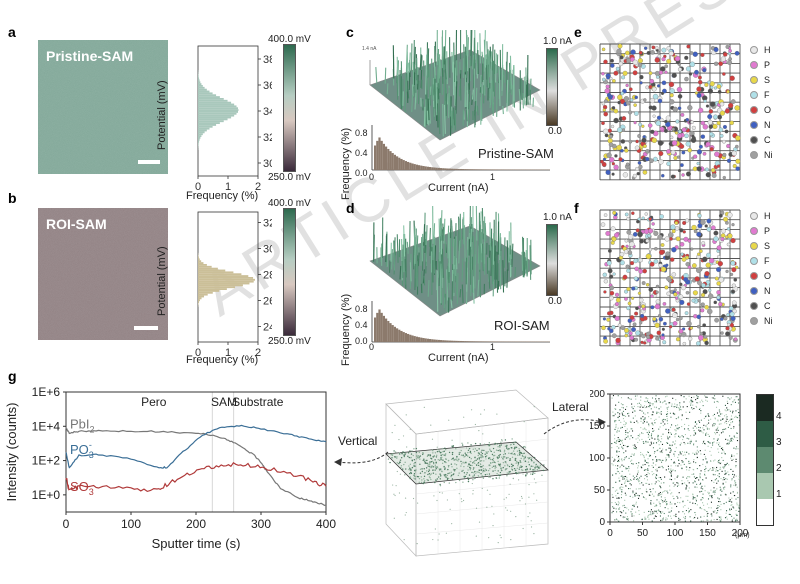 This screenshot has width=800, height=584. I want to click on histogram-bar, so click(226, 281).